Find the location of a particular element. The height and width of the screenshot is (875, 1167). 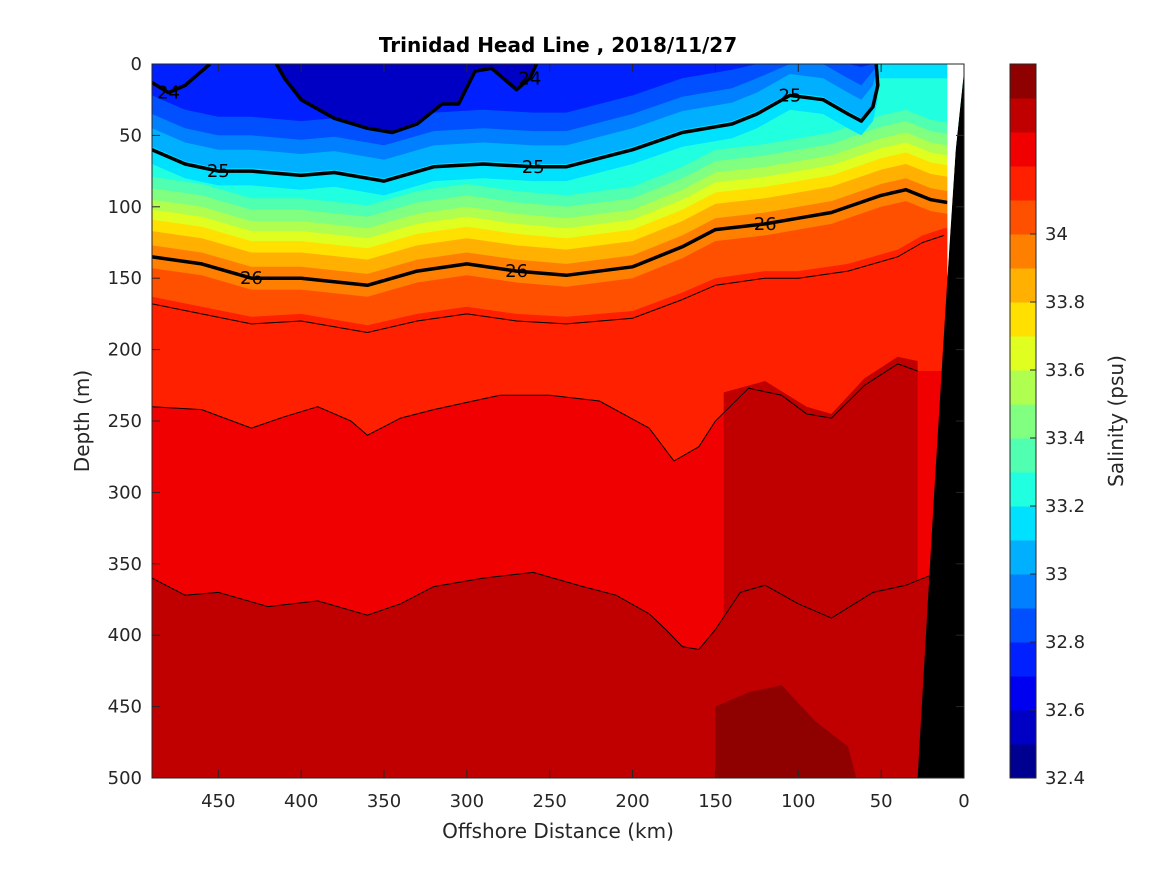

band-fresh-core is located at coordinates (406, 98).